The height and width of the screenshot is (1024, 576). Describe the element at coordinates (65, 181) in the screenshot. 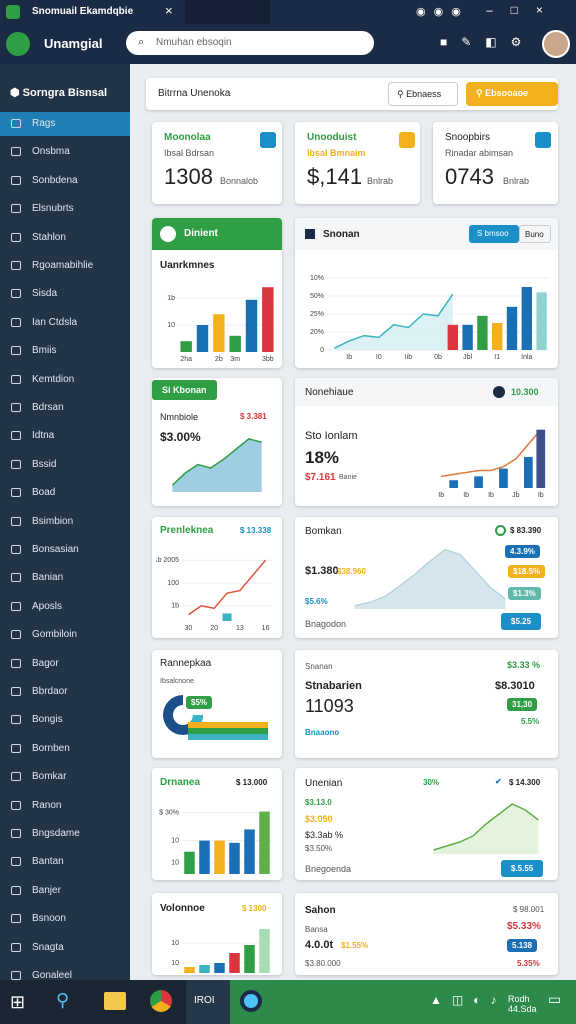

I see `sidebar-item: Sonbdena` at that location.